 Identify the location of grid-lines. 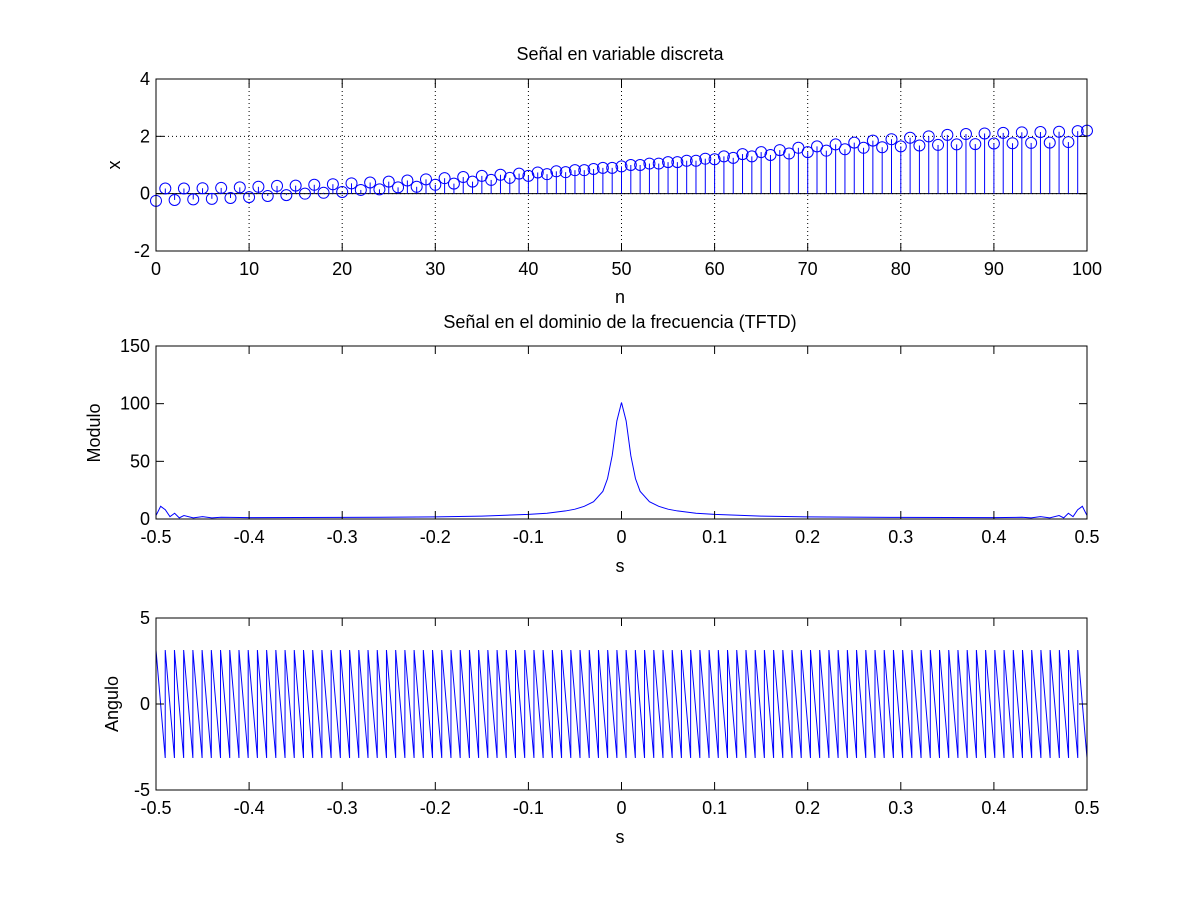
(621, 165).